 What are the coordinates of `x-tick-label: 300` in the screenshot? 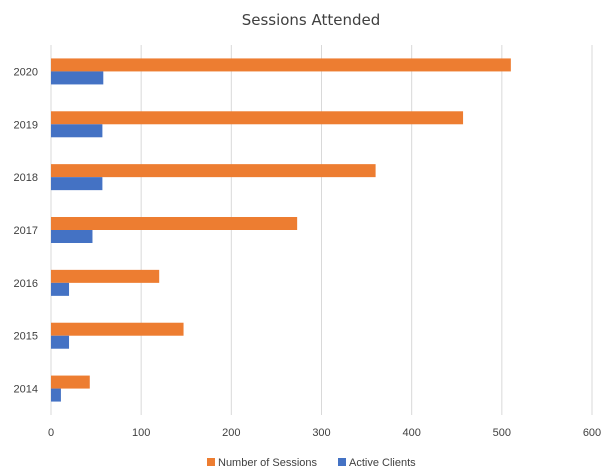 It's located at (321, 433).